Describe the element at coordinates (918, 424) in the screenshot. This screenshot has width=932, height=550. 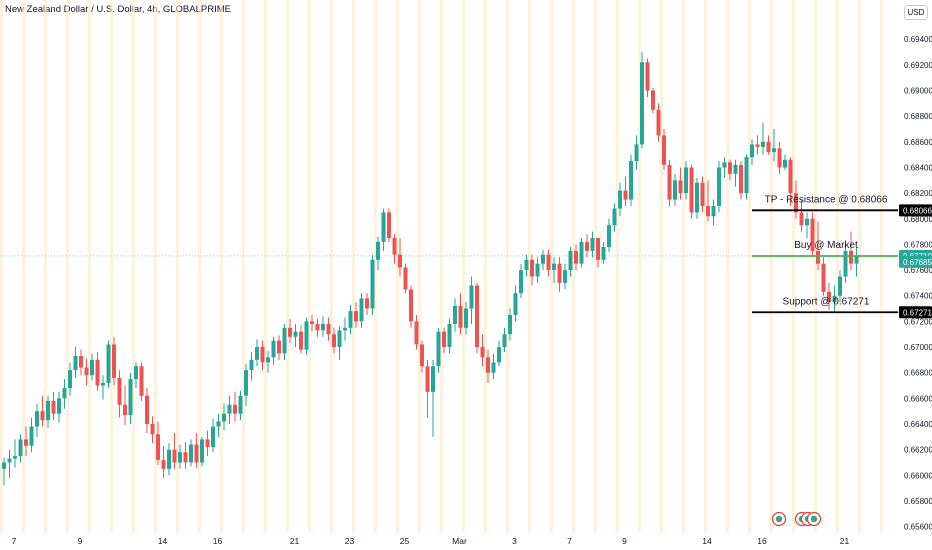
I see `price-tick-label: 0.66400` at that location.